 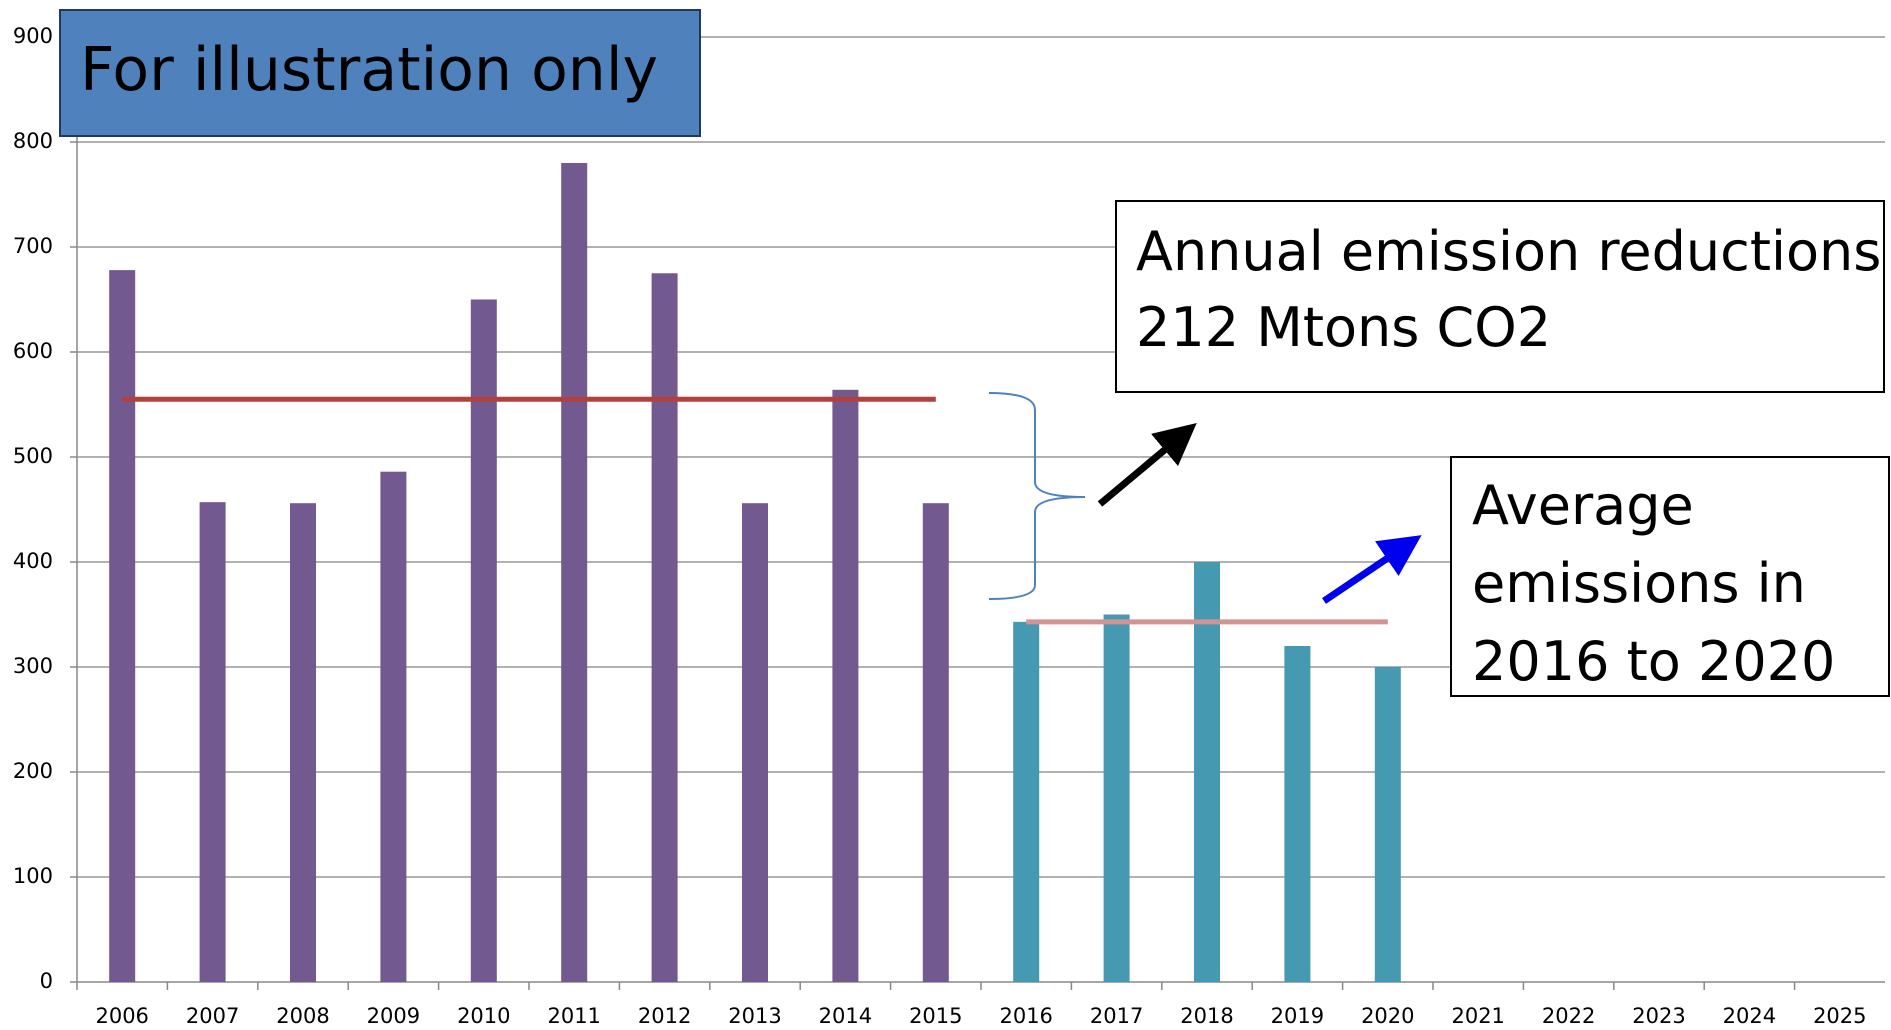 What do you see at coordinates (33, 141) in the screenshot?
I see `y-tick-label: 800` at bounding box center [33, 141].